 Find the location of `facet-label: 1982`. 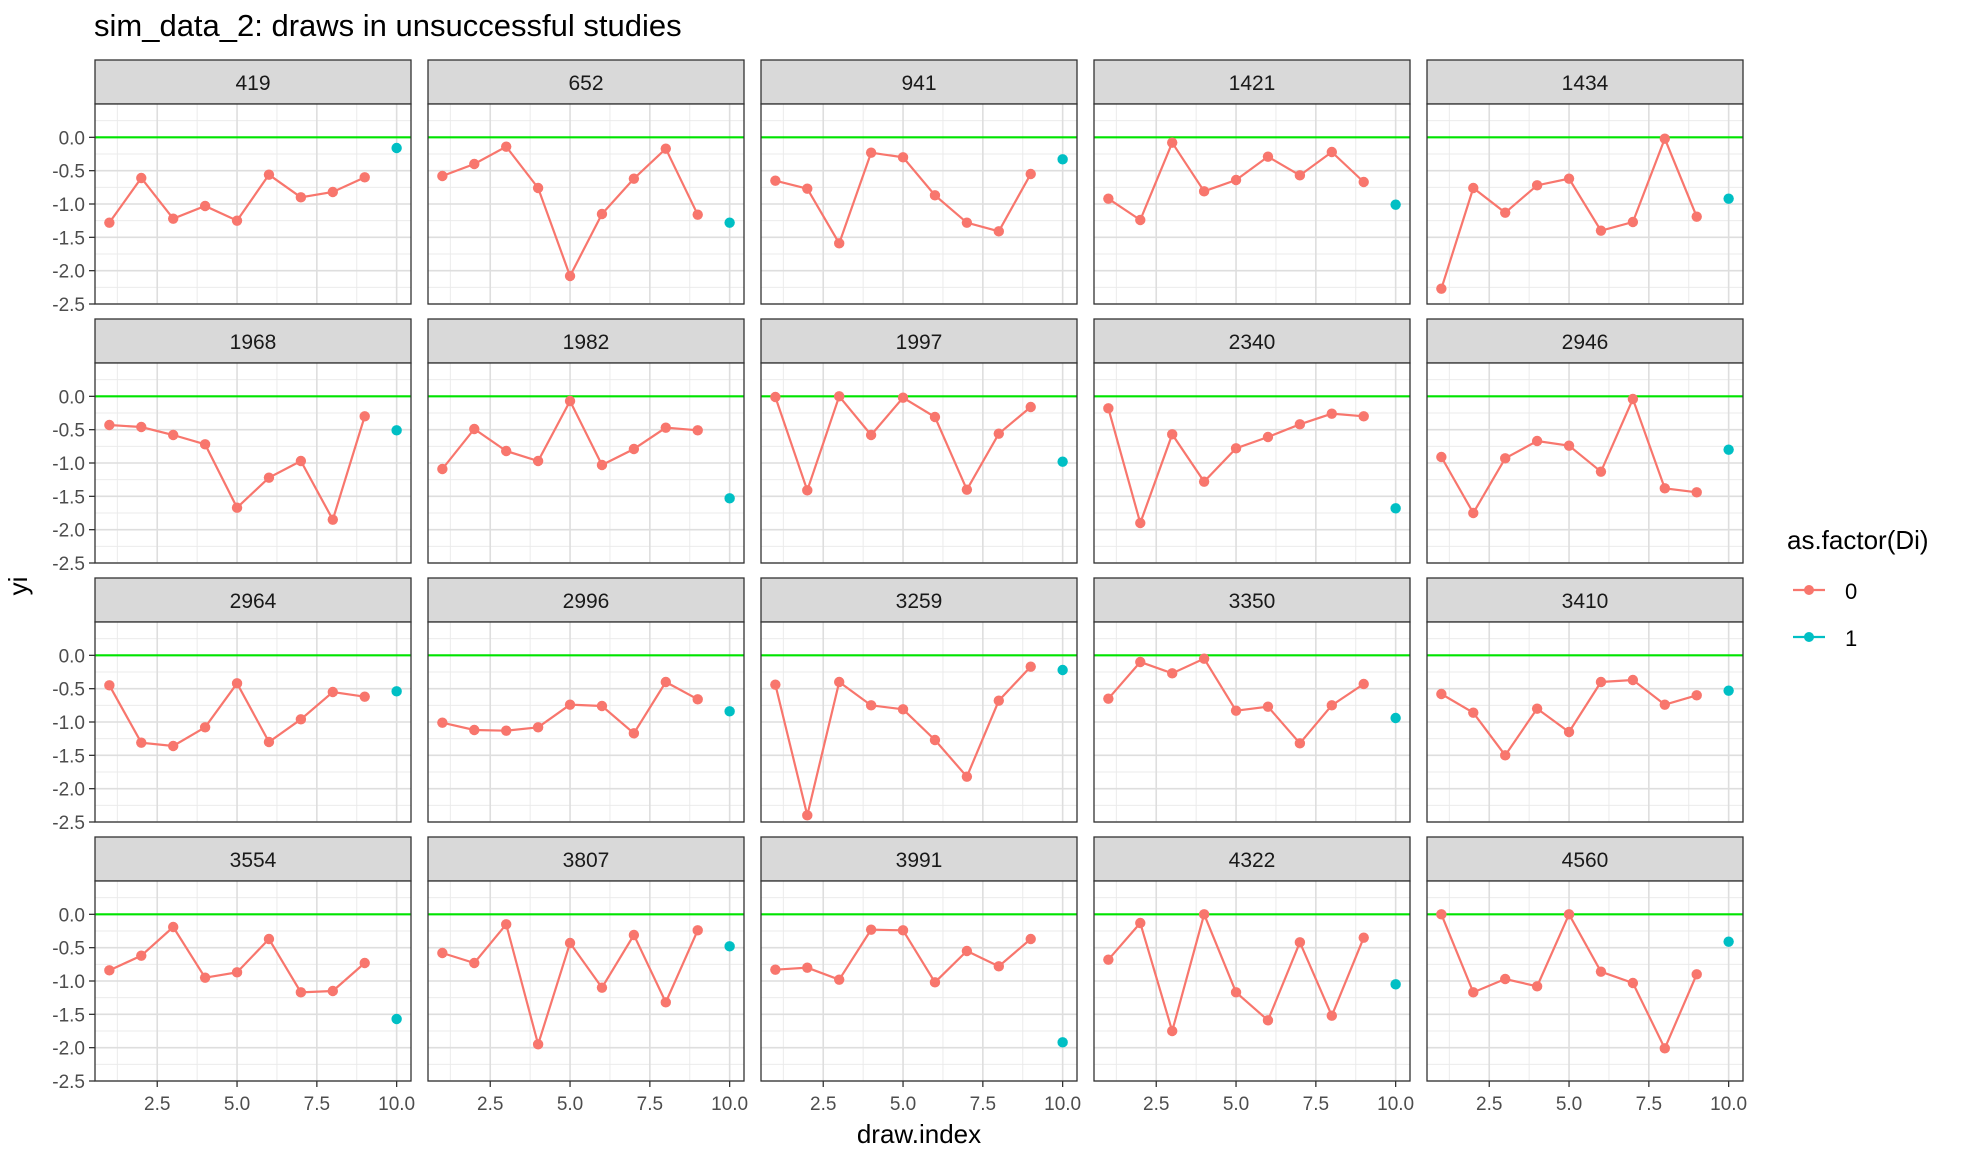

facet-label: 1982 is located at coordinates (586, 342).